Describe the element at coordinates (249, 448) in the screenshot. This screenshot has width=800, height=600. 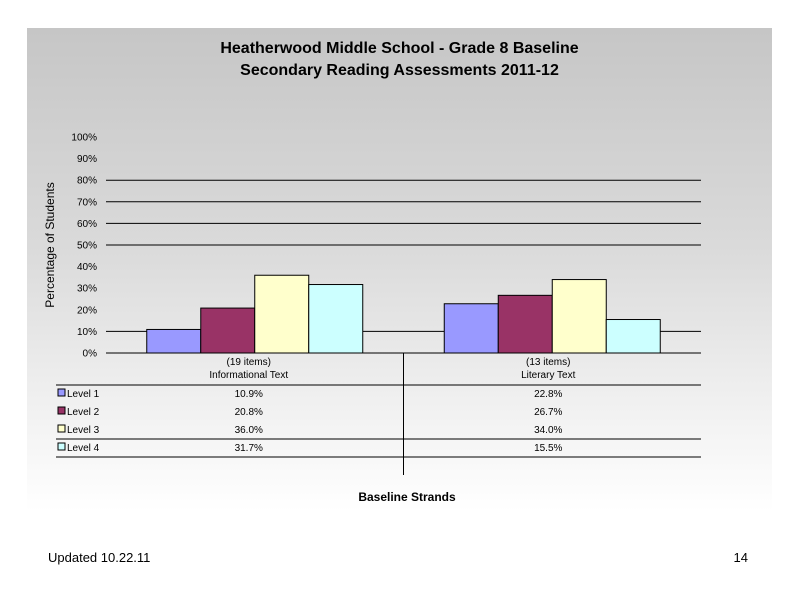
I see `data-label: 31.7%` at that location.